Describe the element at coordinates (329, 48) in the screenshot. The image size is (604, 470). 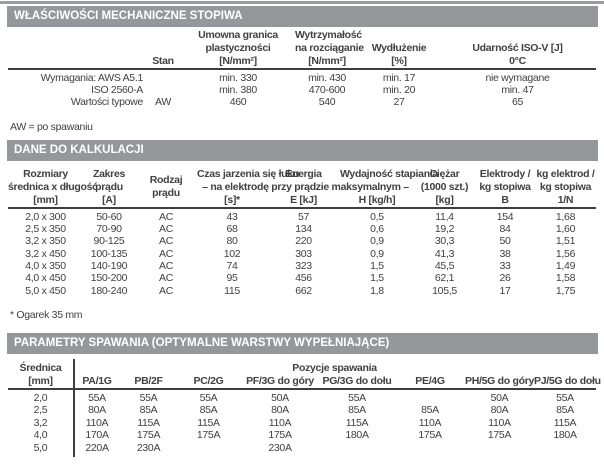
I see `col-header-tensile-strength: Wytrzymałość na rozciąganie [N/mm²]` at that location.